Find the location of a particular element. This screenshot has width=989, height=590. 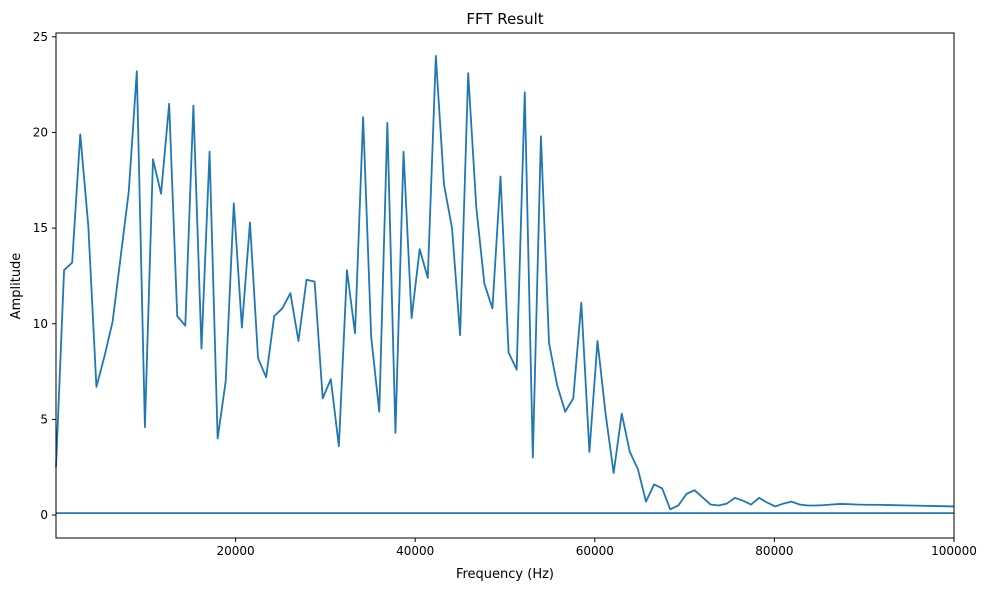

y-tick-label: 10 is located at coordinates (40, 324).